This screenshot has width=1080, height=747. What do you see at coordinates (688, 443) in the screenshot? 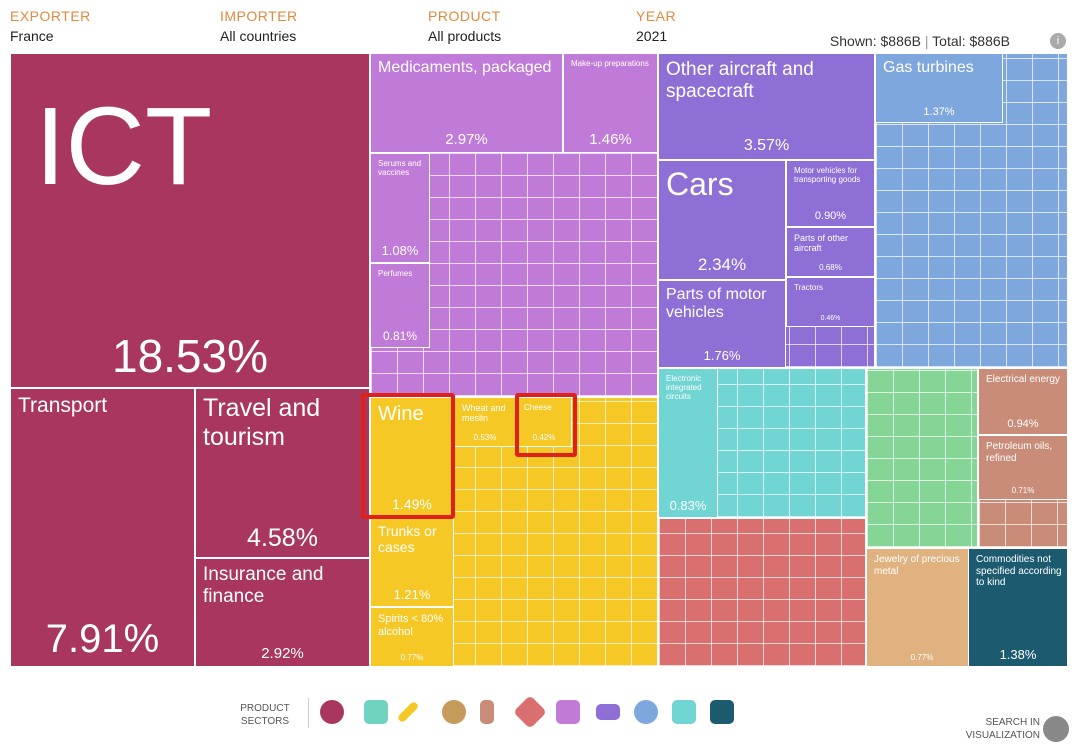
I see `treemap-tile: Electronic integrated circuits 0.83%` at bounding box center [688, 443].